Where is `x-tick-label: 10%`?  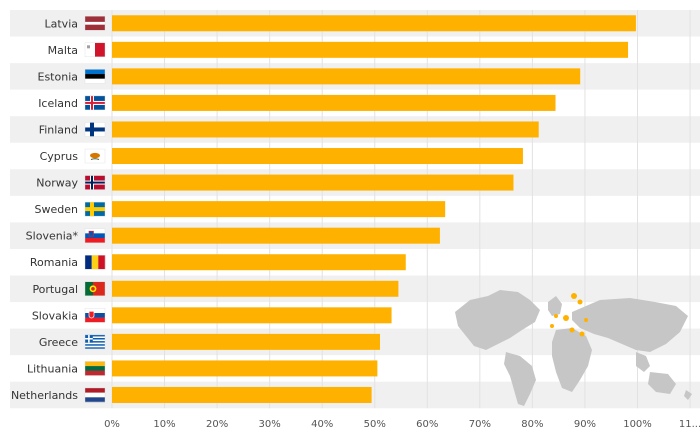
x-tick-label: 10% is located at coordinates (164, 424).